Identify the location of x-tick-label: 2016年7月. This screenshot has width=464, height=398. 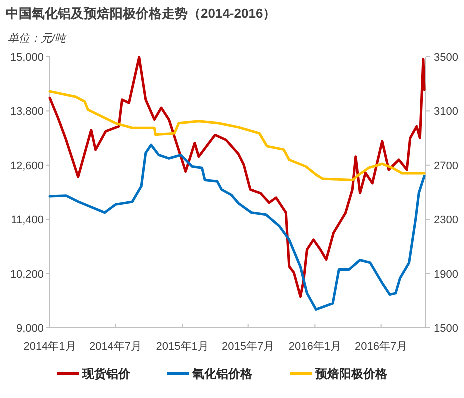
(381, 347).